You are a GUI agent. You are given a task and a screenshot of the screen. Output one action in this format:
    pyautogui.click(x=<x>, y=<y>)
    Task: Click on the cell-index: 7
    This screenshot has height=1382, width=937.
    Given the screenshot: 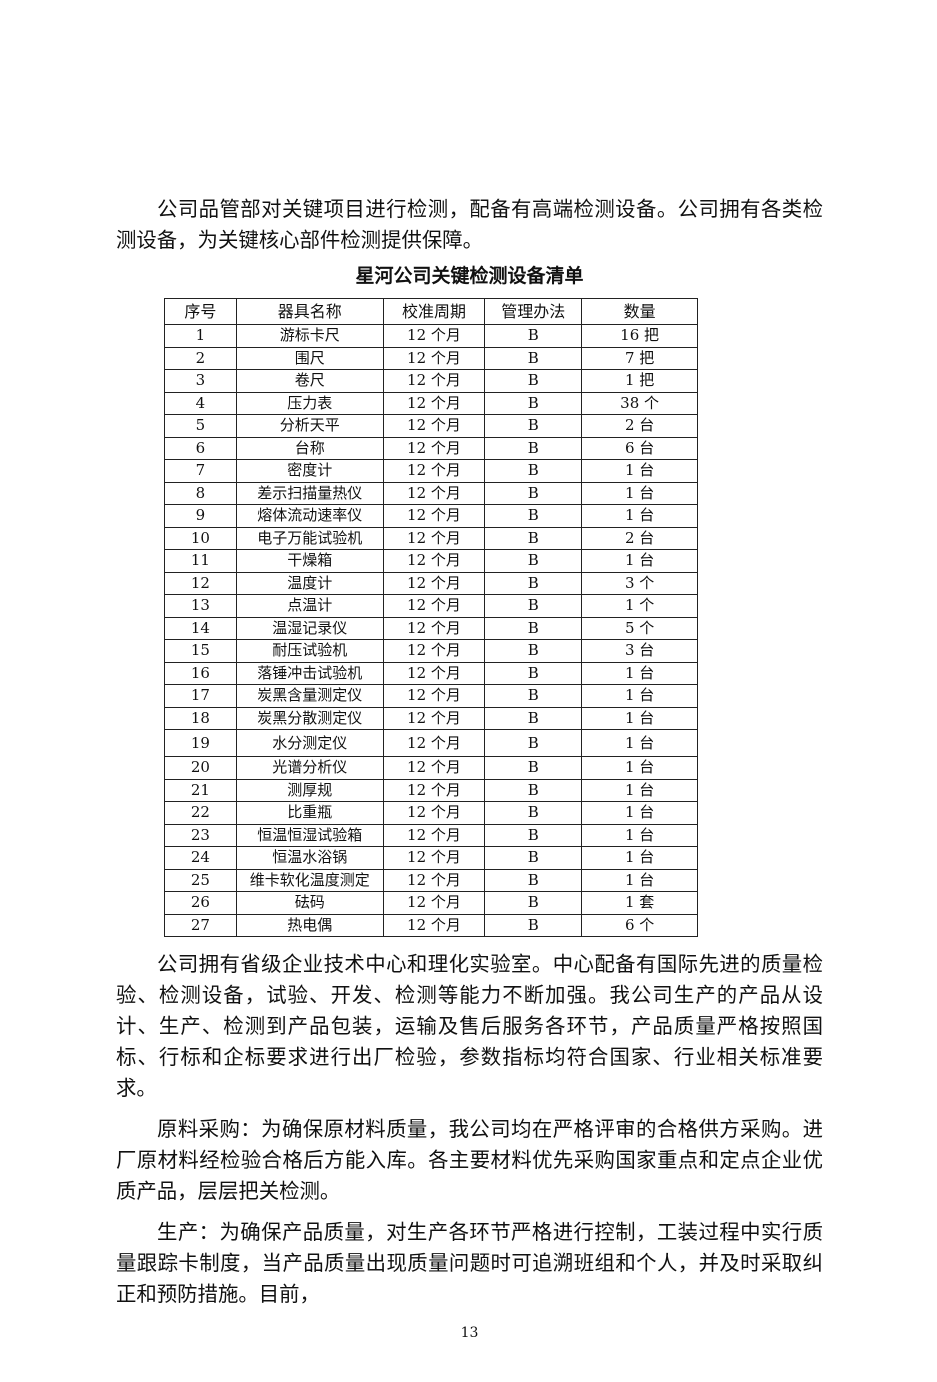 What is the action you would take?
    pyautogui.click(x=200, y=471)
    